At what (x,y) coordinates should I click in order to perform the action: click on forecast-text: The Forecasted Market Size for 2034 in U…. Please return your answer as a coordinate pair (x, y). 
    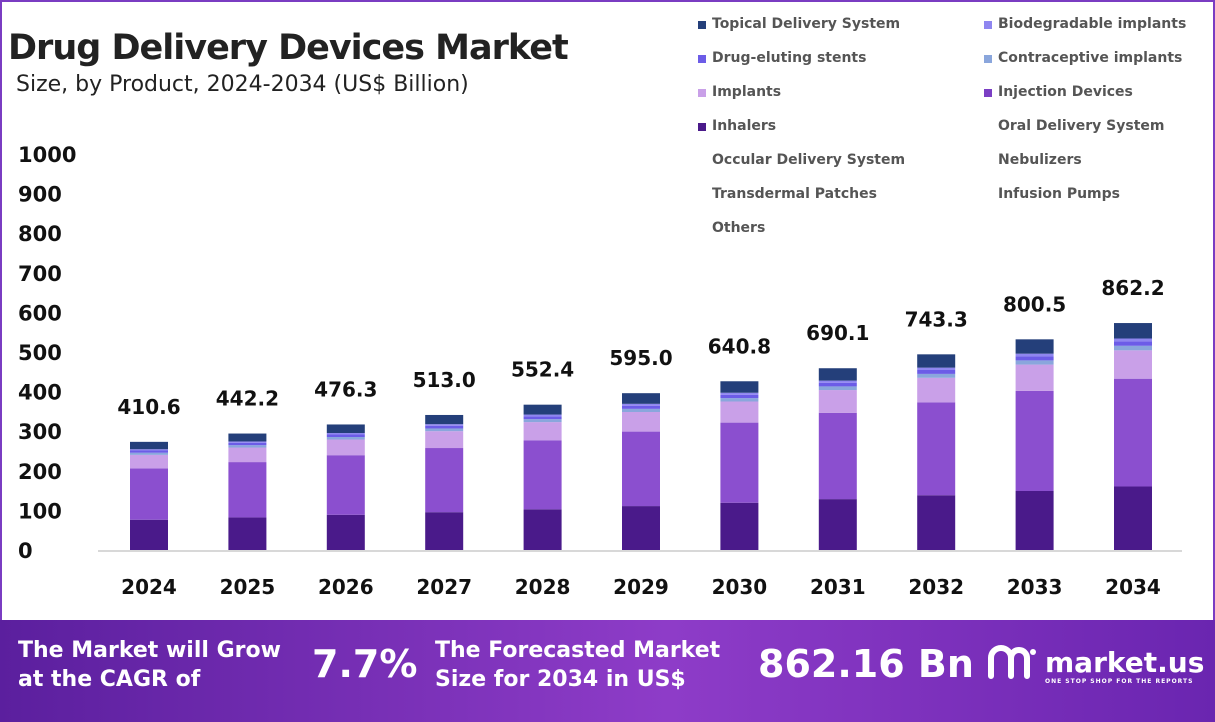
    Looking at the image, I should click on (578, 665).